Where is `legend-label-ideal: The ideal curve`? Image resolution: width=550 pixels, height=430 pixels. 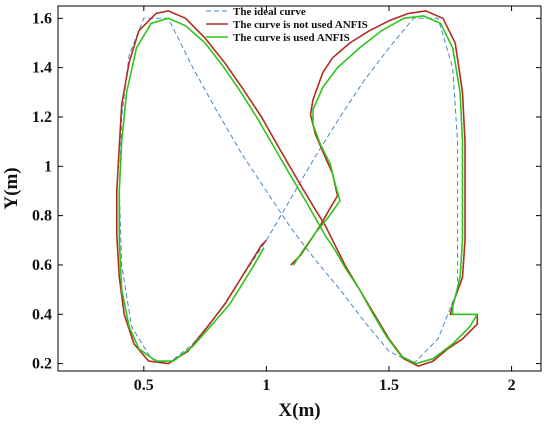
legend-label-ideal: The ideal curve is located at coordinates (269, 12).